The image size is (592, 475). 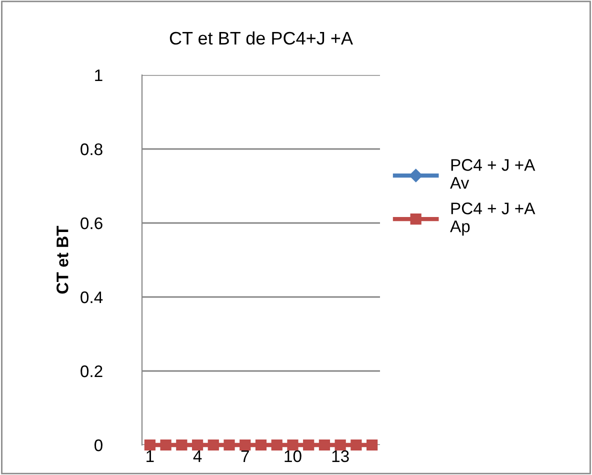 I want to click on legend-label: PC4 + J +A Av, so click(x=493, y=174).